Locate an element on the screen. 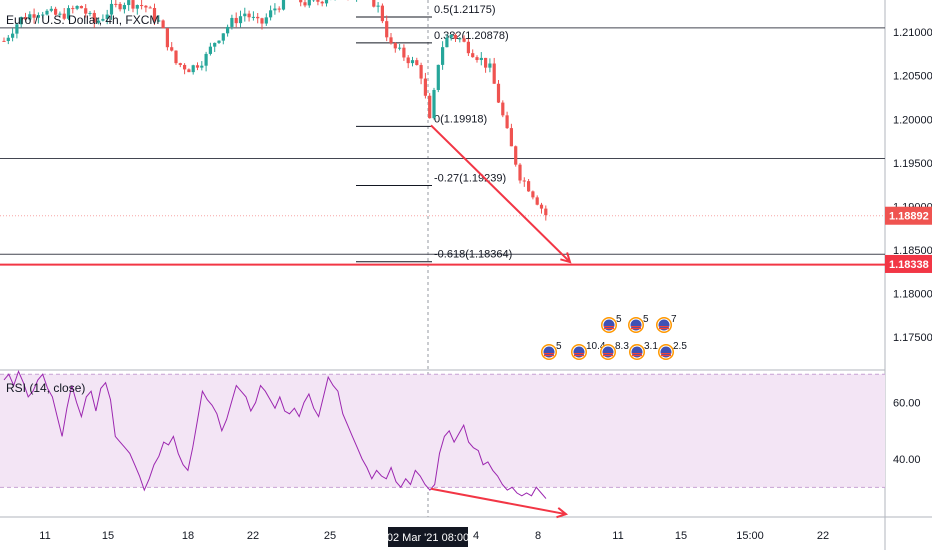  event-markers: 5 5 7 5 10.4 8.3 3.1 2.5 is located at coordinates (614, 337).